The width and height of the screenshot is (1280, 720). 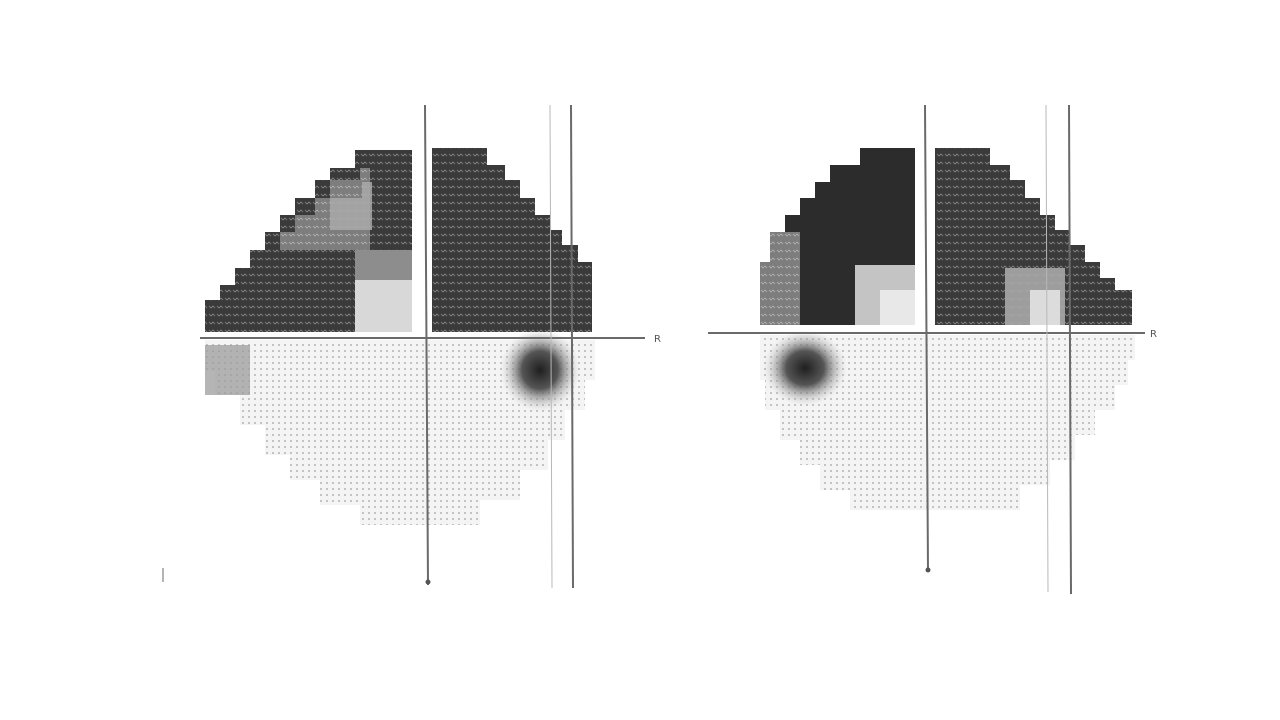 What do you see at coordinates (657, 339) in the screenshot?
I see `left-axis-letter: R` at bounding box center [657, 339].